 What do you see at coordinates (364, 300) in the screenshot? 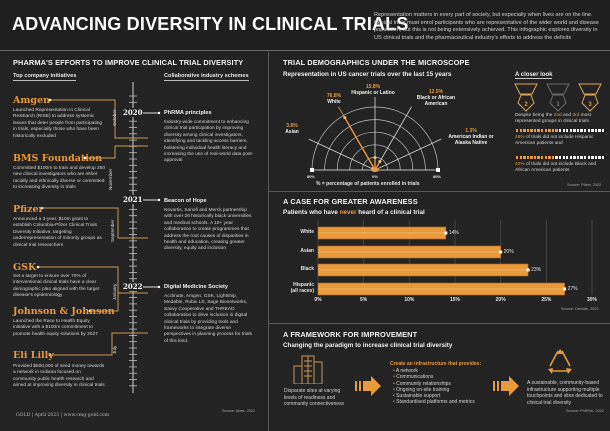
I see `x-tick-label: 5%` at bounding box center [364, 300].